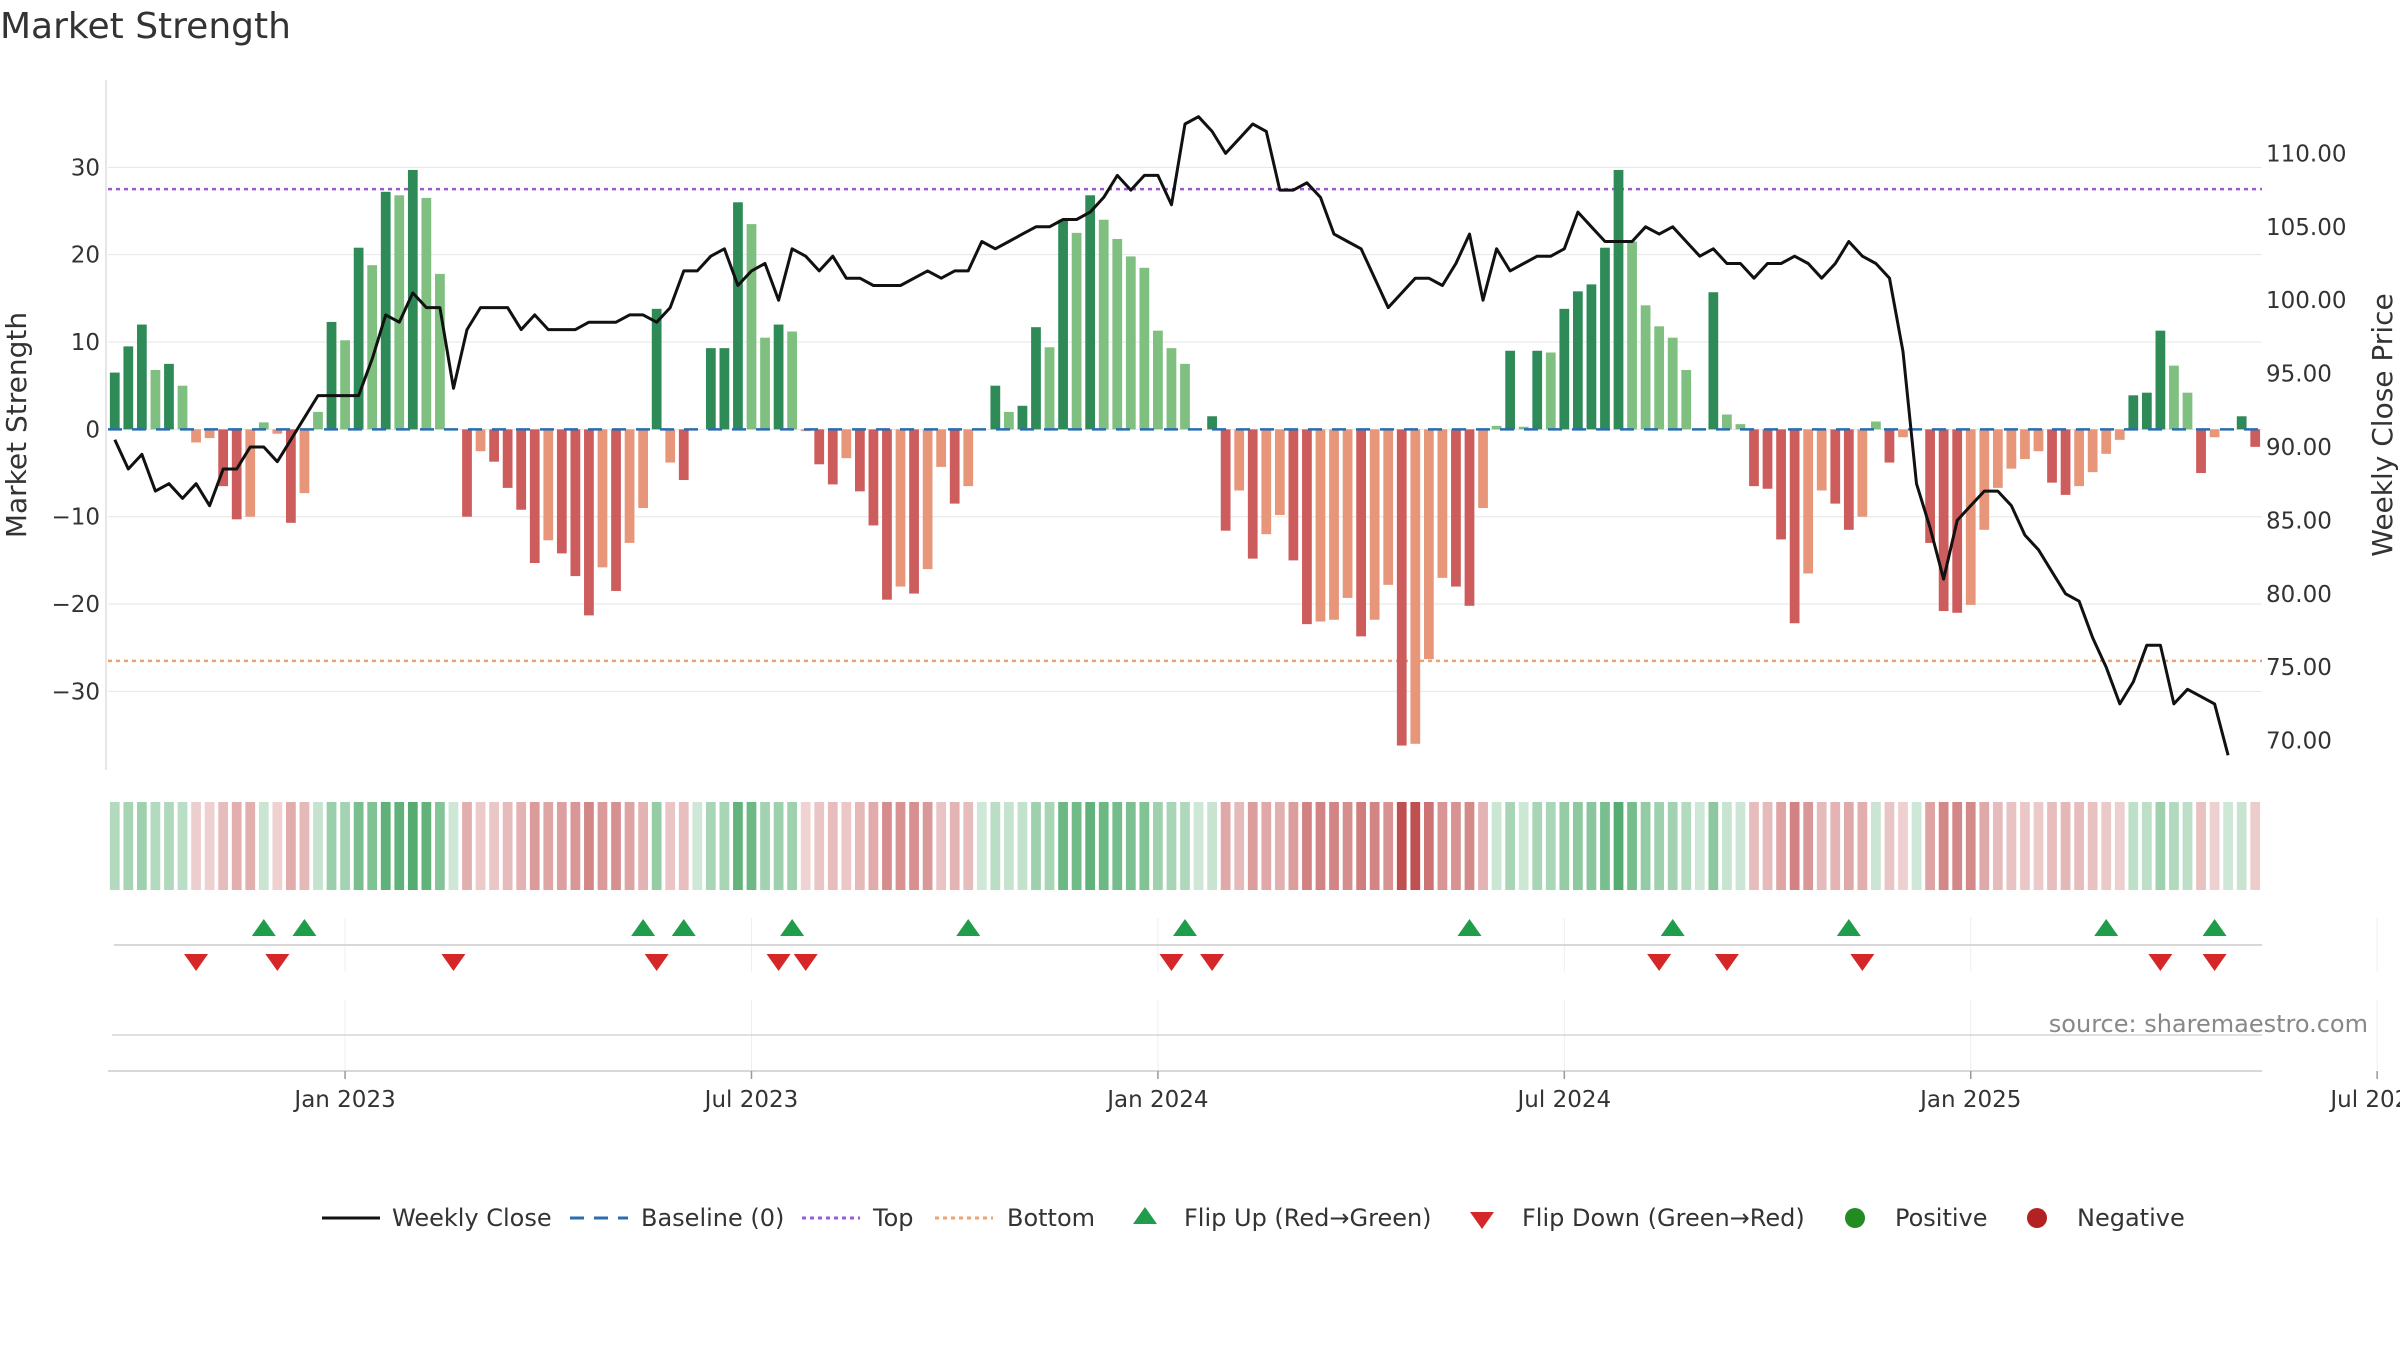  What do you see at coordinates (2364, 1100) in the screenshot?
I see `x-tick-label: Jul 2025` at bounding box center [2364, 1100].